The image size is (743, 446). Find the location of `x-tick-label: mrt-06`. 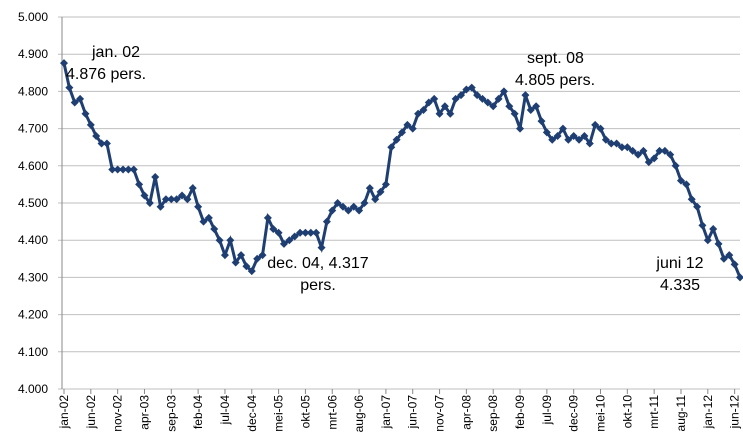

x-tick-label: mrt-06 is located at coordinates (332, 412).